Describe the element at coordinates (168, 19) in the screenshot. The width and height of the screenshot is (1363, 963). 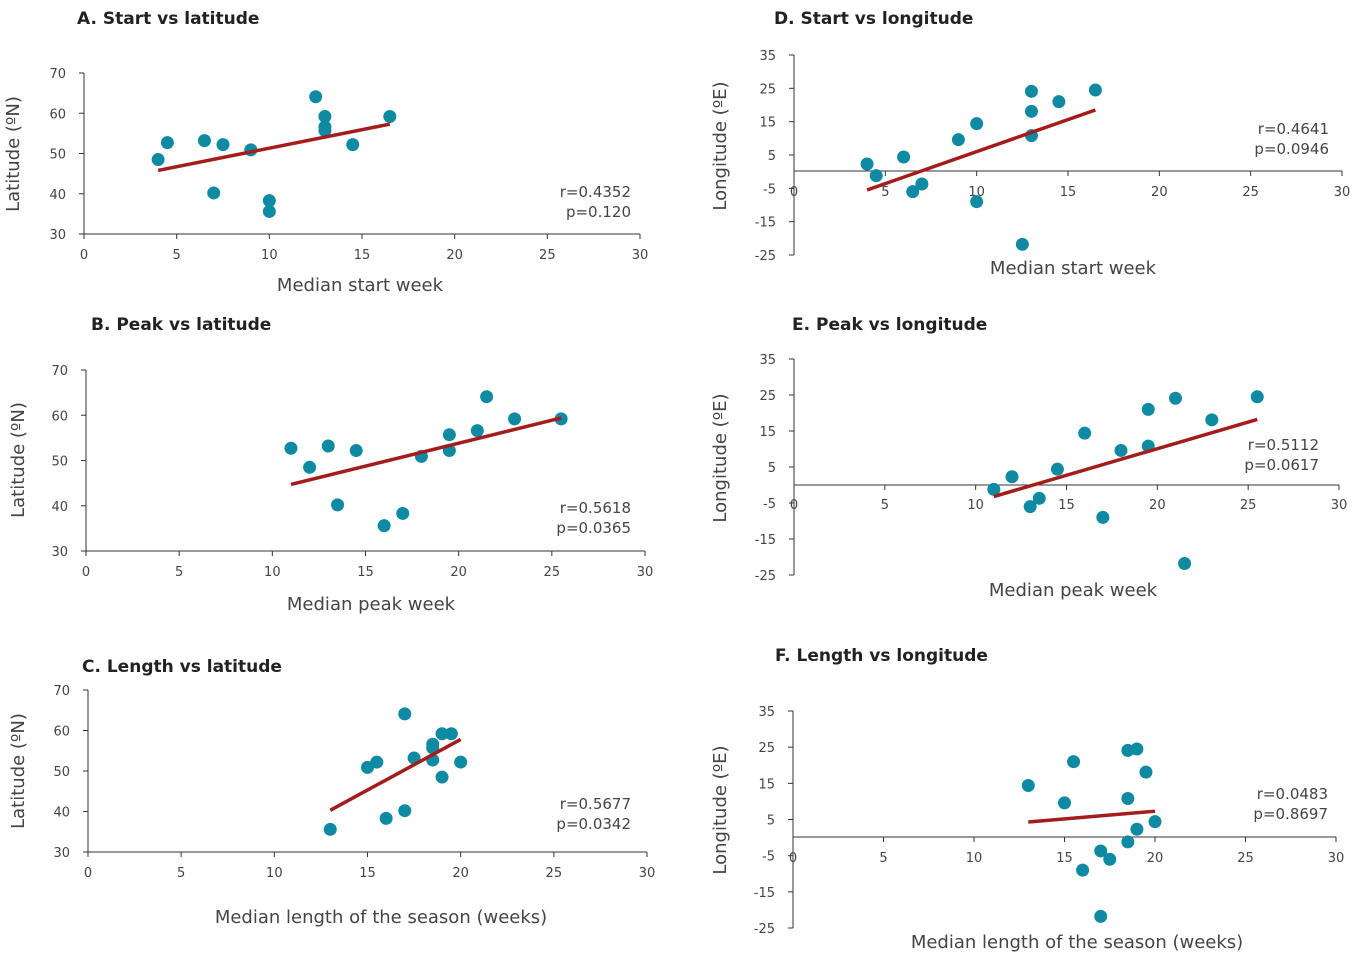
I see `panel-a-title: A. Start vs latitude` at that location.